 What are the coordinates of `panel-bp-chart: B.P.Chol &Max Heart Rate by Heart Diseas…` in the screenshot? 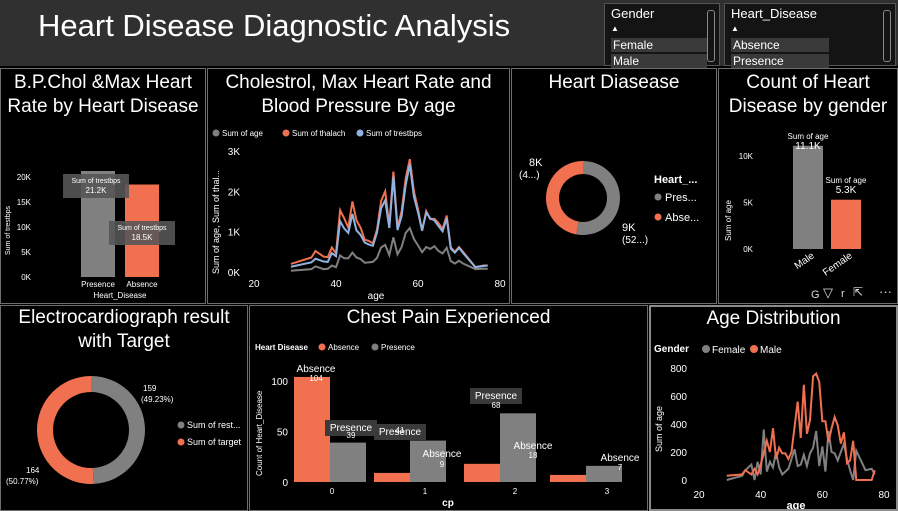 It's located at (103, 186).